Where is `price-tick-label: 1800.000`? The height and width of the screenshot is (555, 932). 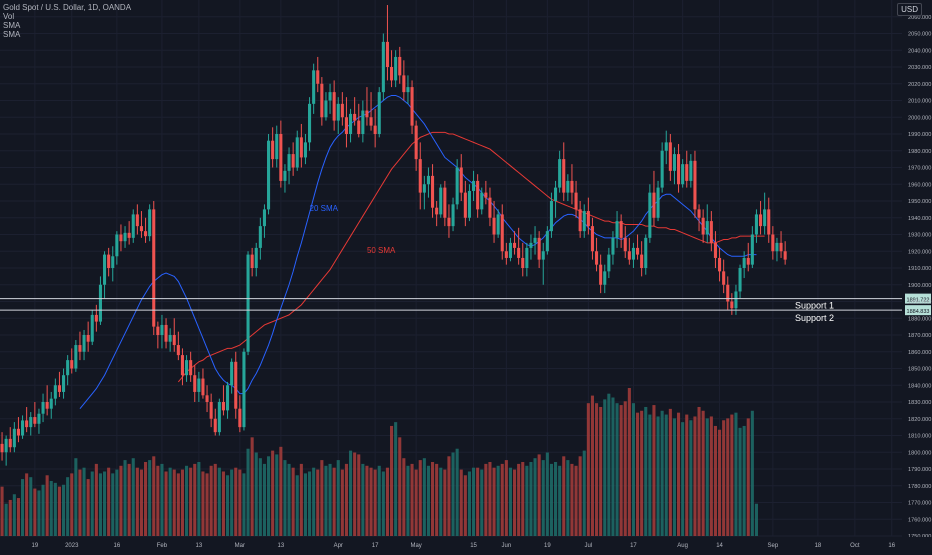
price-tick-label: 1800.000 is located at coordinates (919, 453).